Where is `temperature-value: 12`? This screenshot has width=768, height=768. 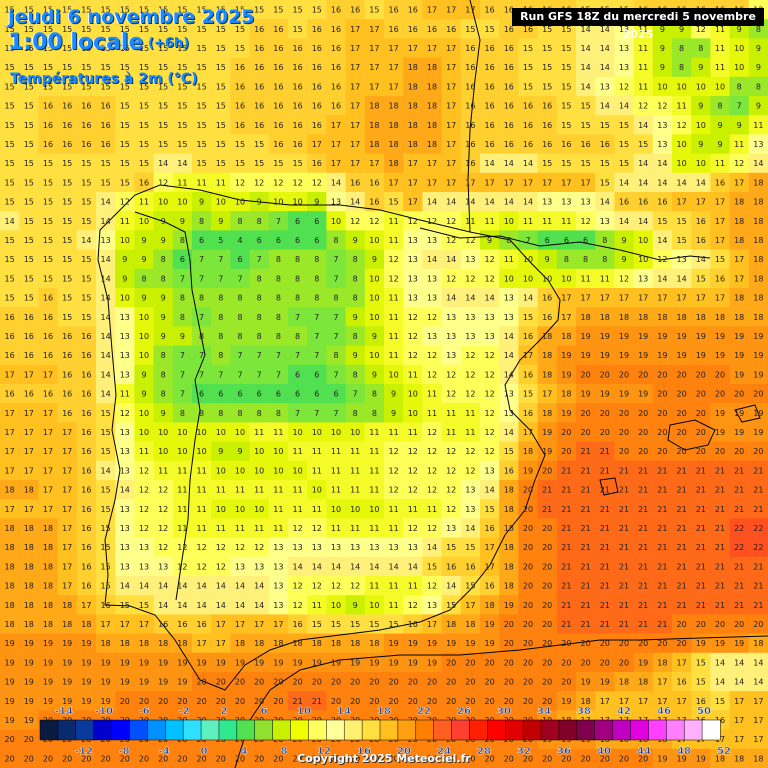 temperature-value: 12 is located at coordinates (701, 29).